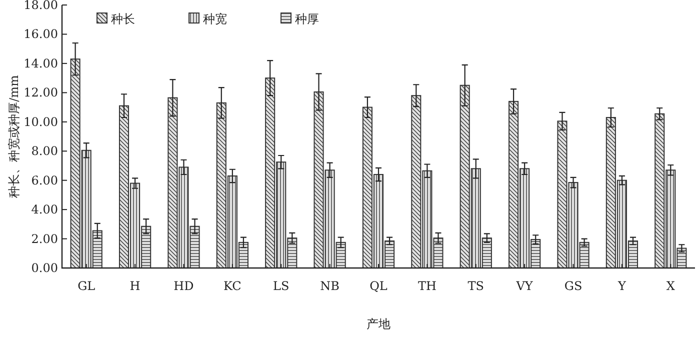  I want to click on x-axis-title: 产地, so click(378, 324).